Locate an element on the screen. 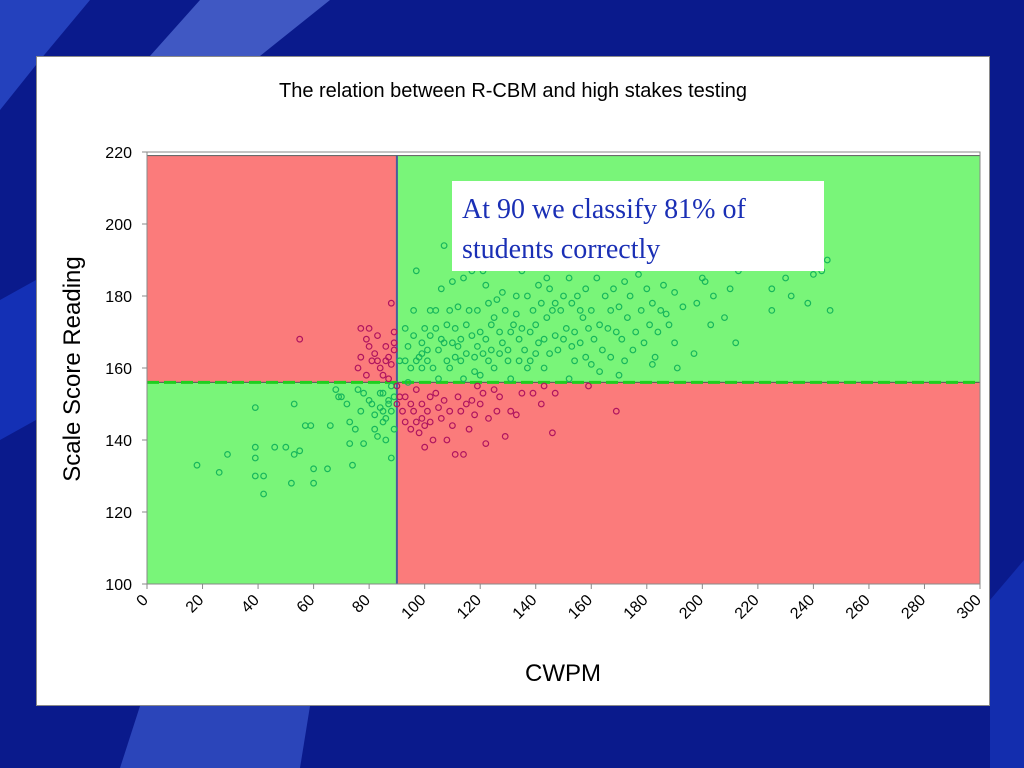  x-tick-label-2: 40 is located at coordinates (250, 604).